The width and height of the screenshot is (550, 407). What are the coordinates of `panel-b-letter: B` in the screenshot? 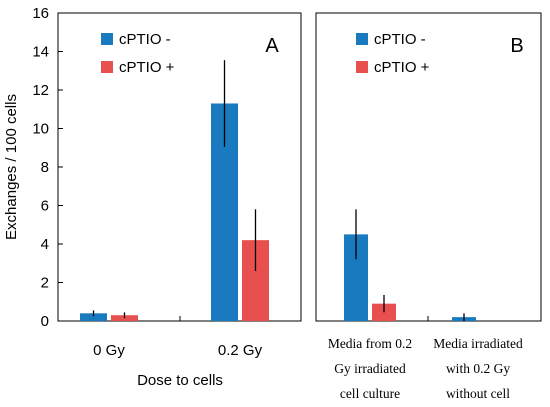 It's located at (516, 46).